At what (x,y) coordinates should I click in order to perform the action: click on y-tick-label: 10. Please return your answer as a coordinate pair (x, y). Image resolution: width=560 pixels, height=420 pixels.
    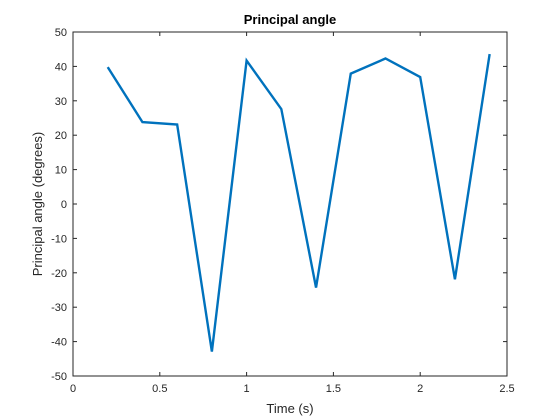
    Looking at the image, I should click on (61, 171).